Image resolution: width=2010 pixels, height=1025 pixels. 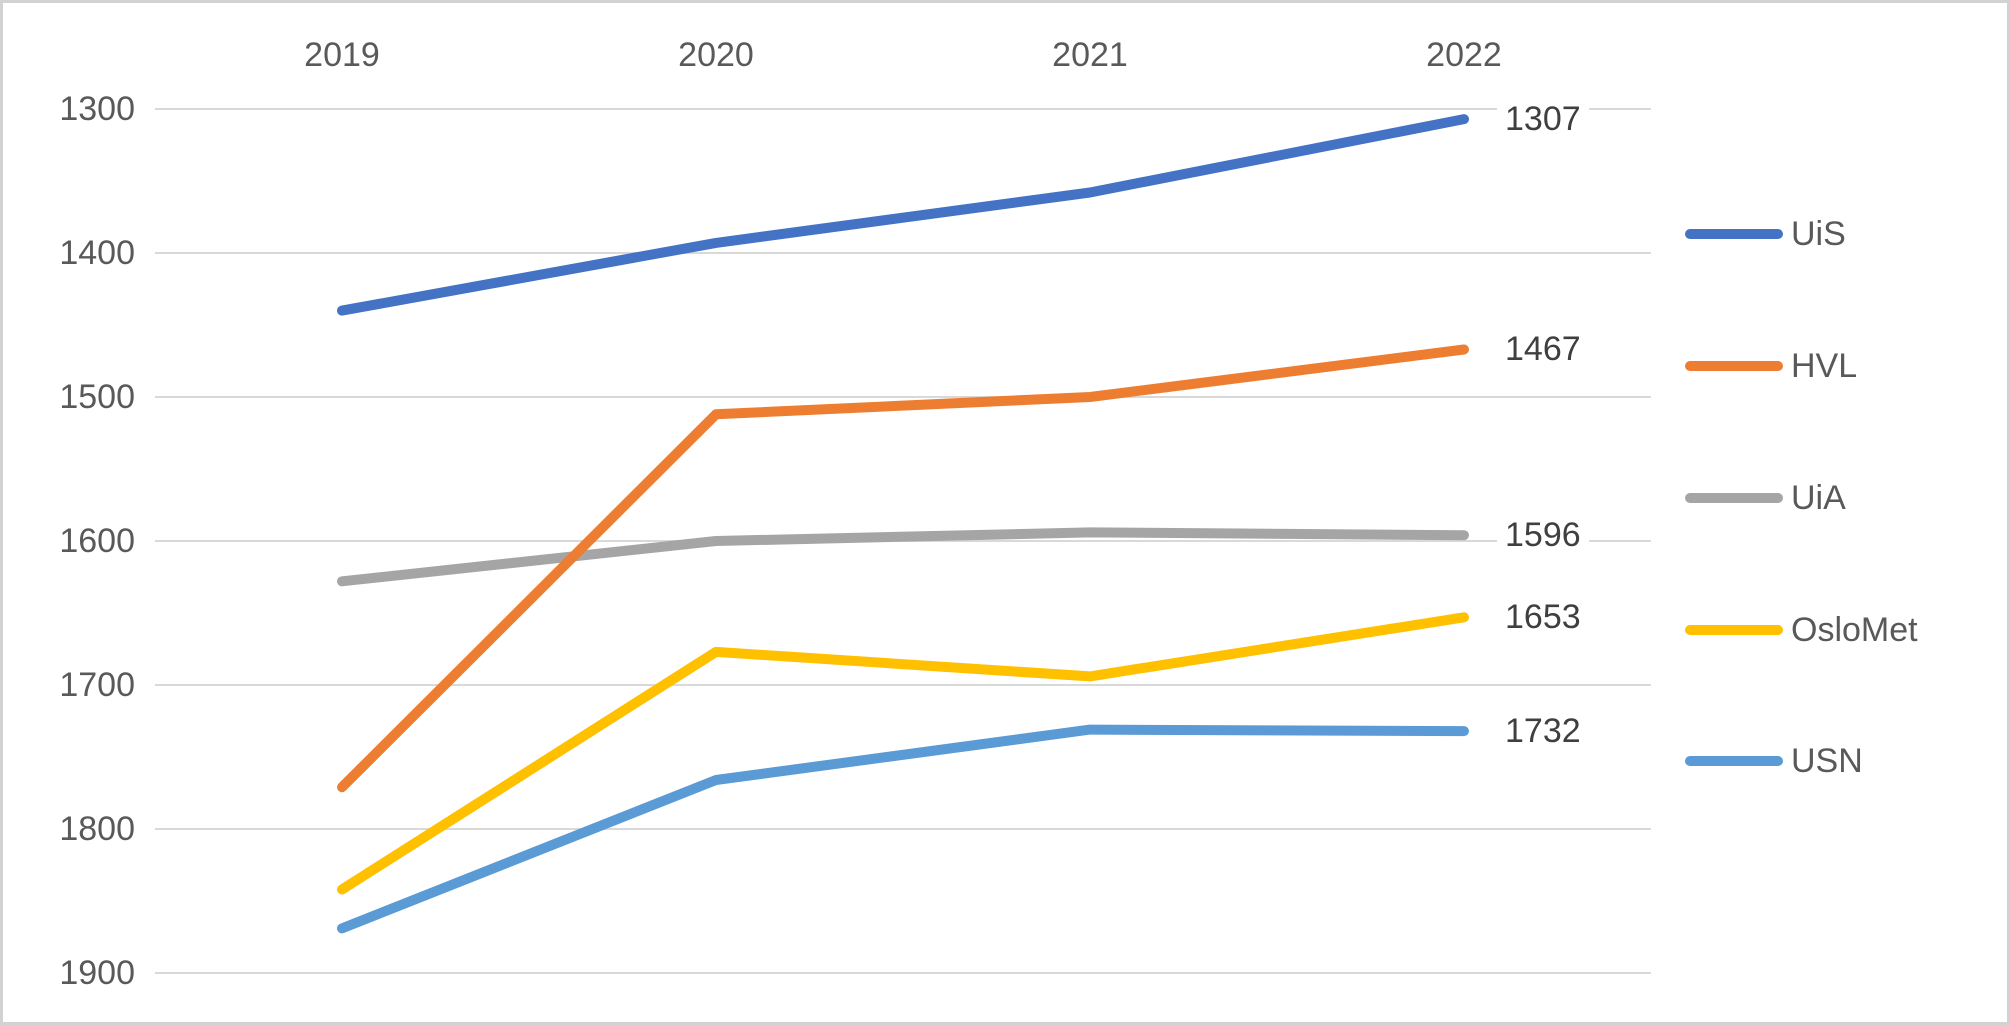 What do you see at coordinates (97, 541) in the screenshot?
I see `y-axis-tick-label: 1600` at bounding box center [97, 541].